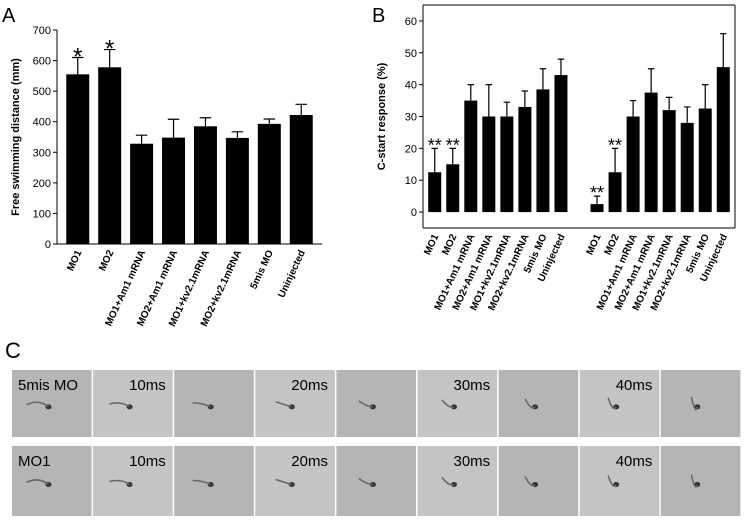 This screenshot has height=526, width=745. I want to click on y-tick-label: 300, so click(42, 153).